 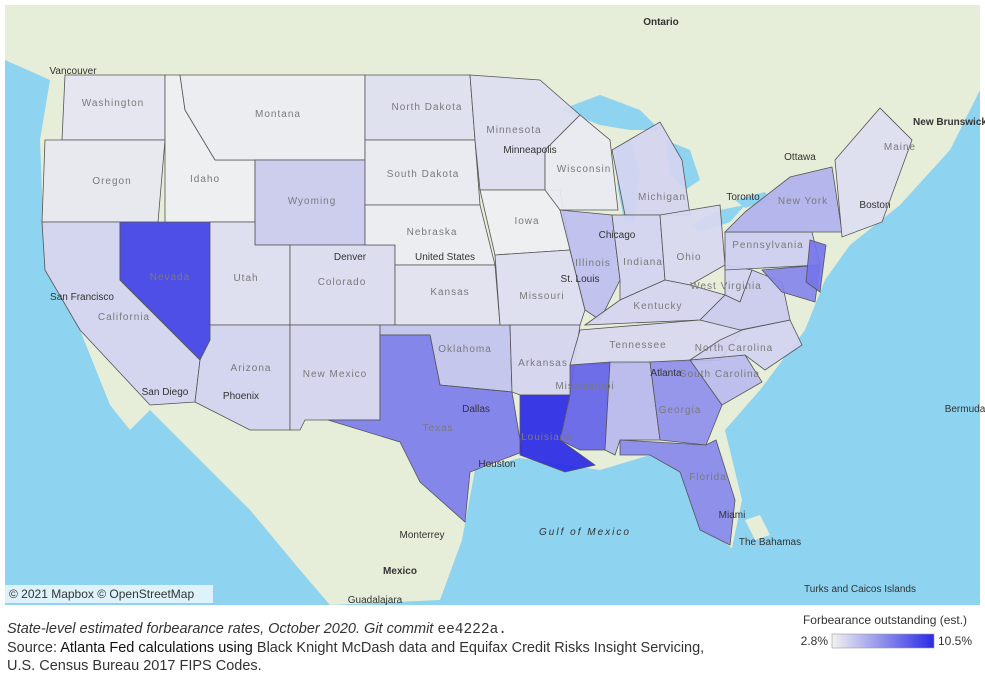 What do you see at coordinates (111, 181) in the screenshot?
I see `state-label: Oregon` at bounding box center [111, 181].